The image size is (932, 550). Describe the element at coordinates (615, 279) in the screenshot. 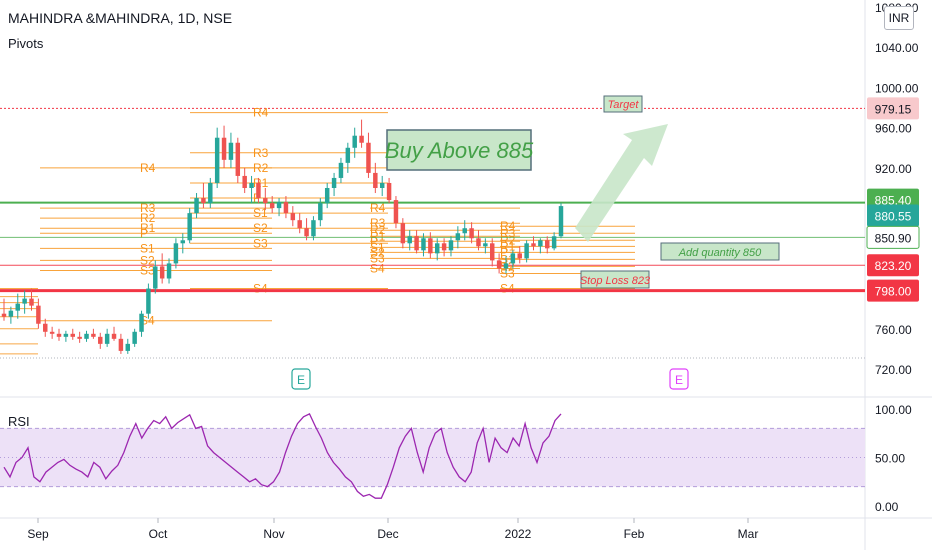

I see `stop-loss-box` at that location.